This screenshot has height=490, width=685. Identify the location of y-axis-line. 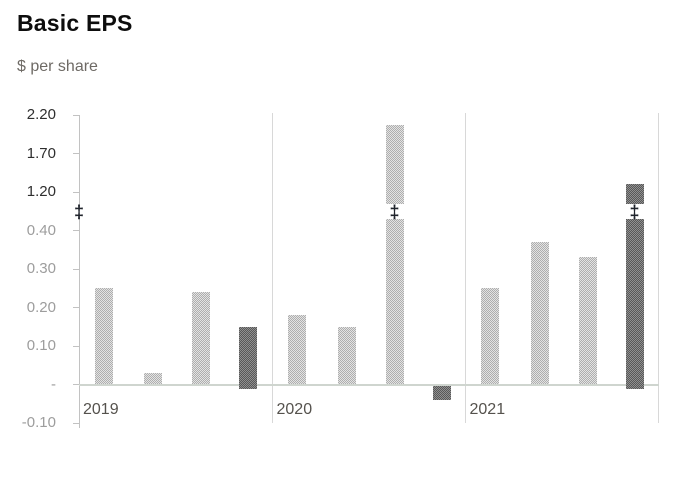
(79, 271).